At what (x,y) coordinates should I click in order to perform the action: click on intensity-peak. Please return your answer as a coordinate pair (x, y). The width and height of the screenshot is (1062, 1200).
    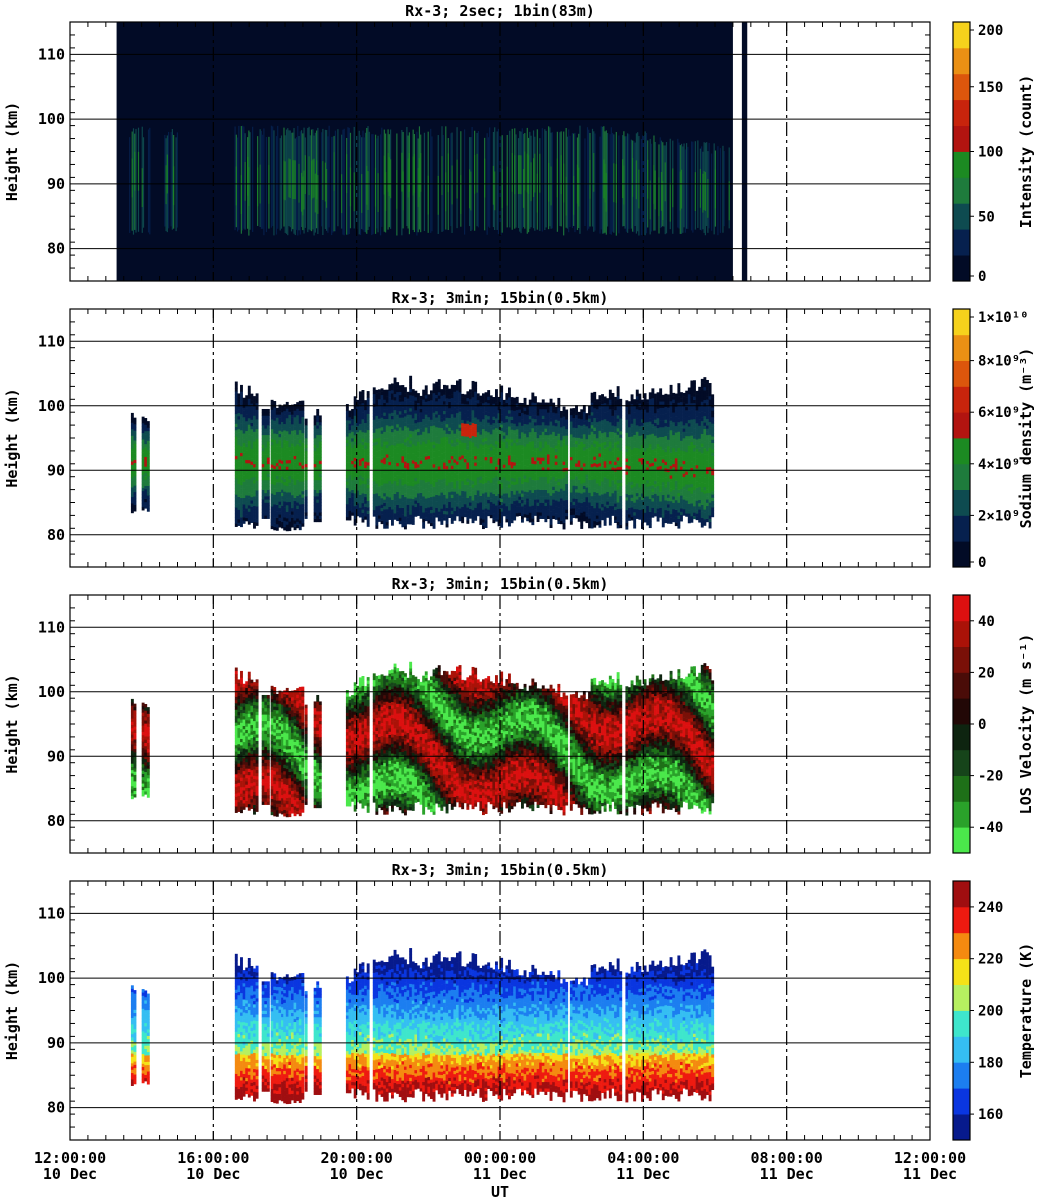
    Looking at the image, I should click on (471, 191).